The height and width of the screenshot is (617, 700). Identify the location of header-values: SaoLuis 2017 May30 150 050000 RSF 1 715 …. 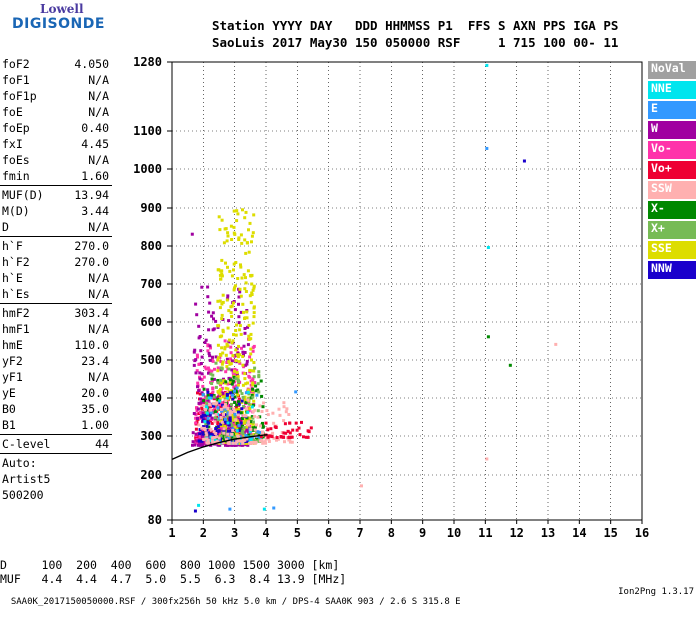
(415, 42).